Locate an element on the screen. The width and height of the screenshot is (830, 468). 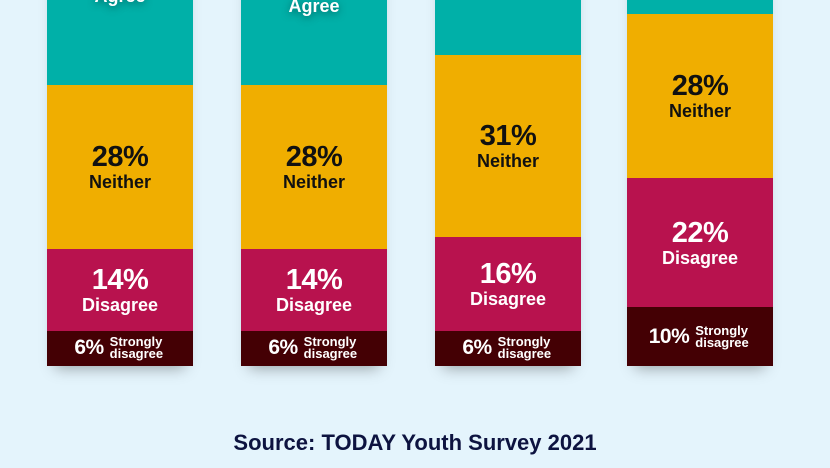
segment-strongly-disagree: 10% Strongly disagree is located at coordinates (700, 336).